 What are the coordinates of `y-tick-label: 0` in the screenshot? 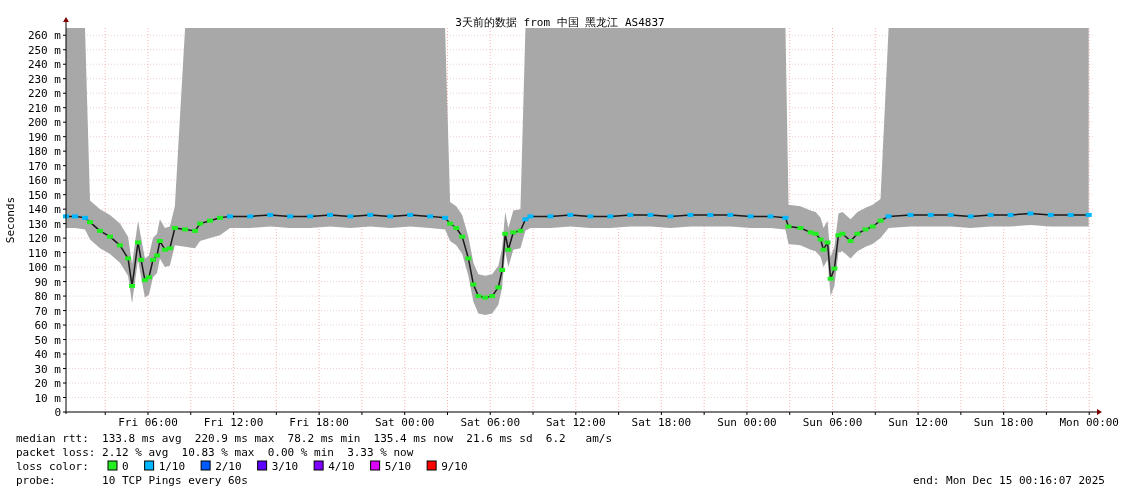 It's located at (57, 412).